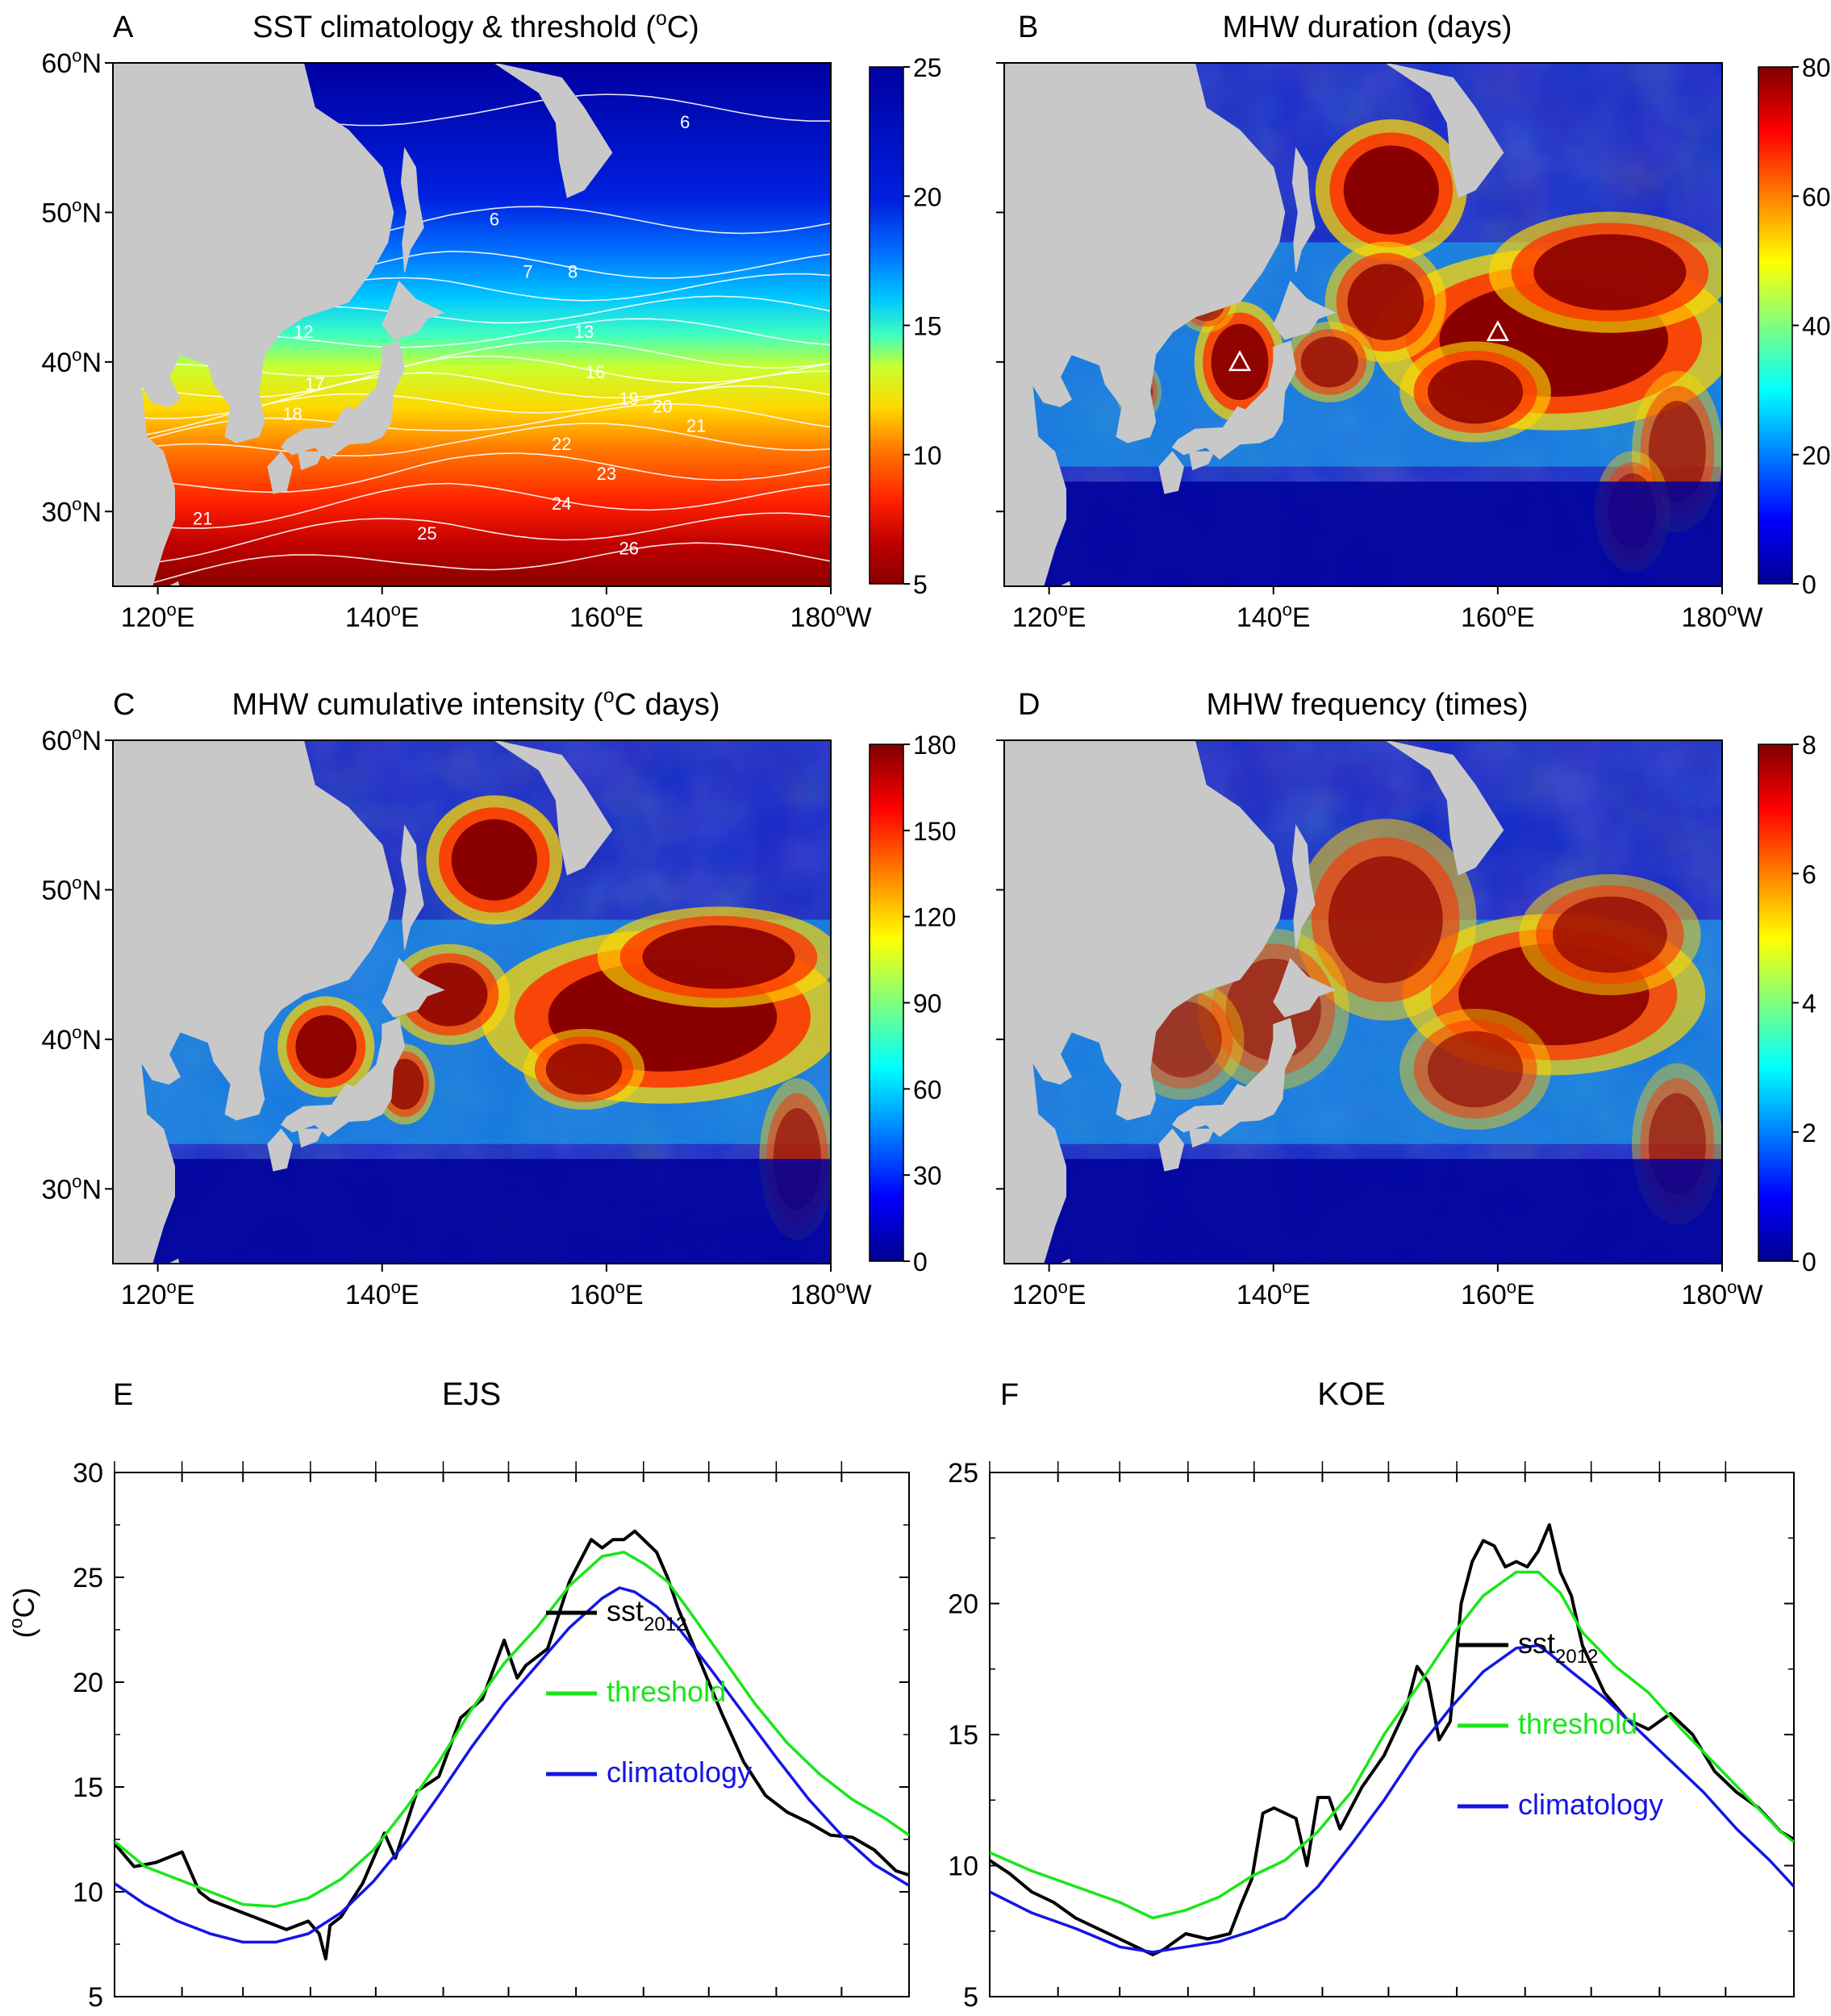  I want to click on contour-label: 7, so click(527, 272).